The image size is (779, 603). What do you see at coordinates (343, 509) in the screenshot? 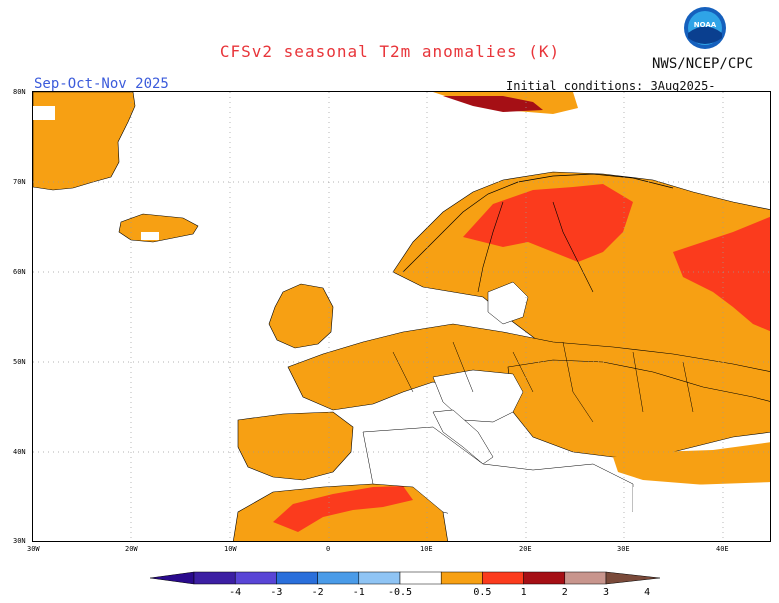
I see `north-africa-warm-core` at bounding box center [343, 509].